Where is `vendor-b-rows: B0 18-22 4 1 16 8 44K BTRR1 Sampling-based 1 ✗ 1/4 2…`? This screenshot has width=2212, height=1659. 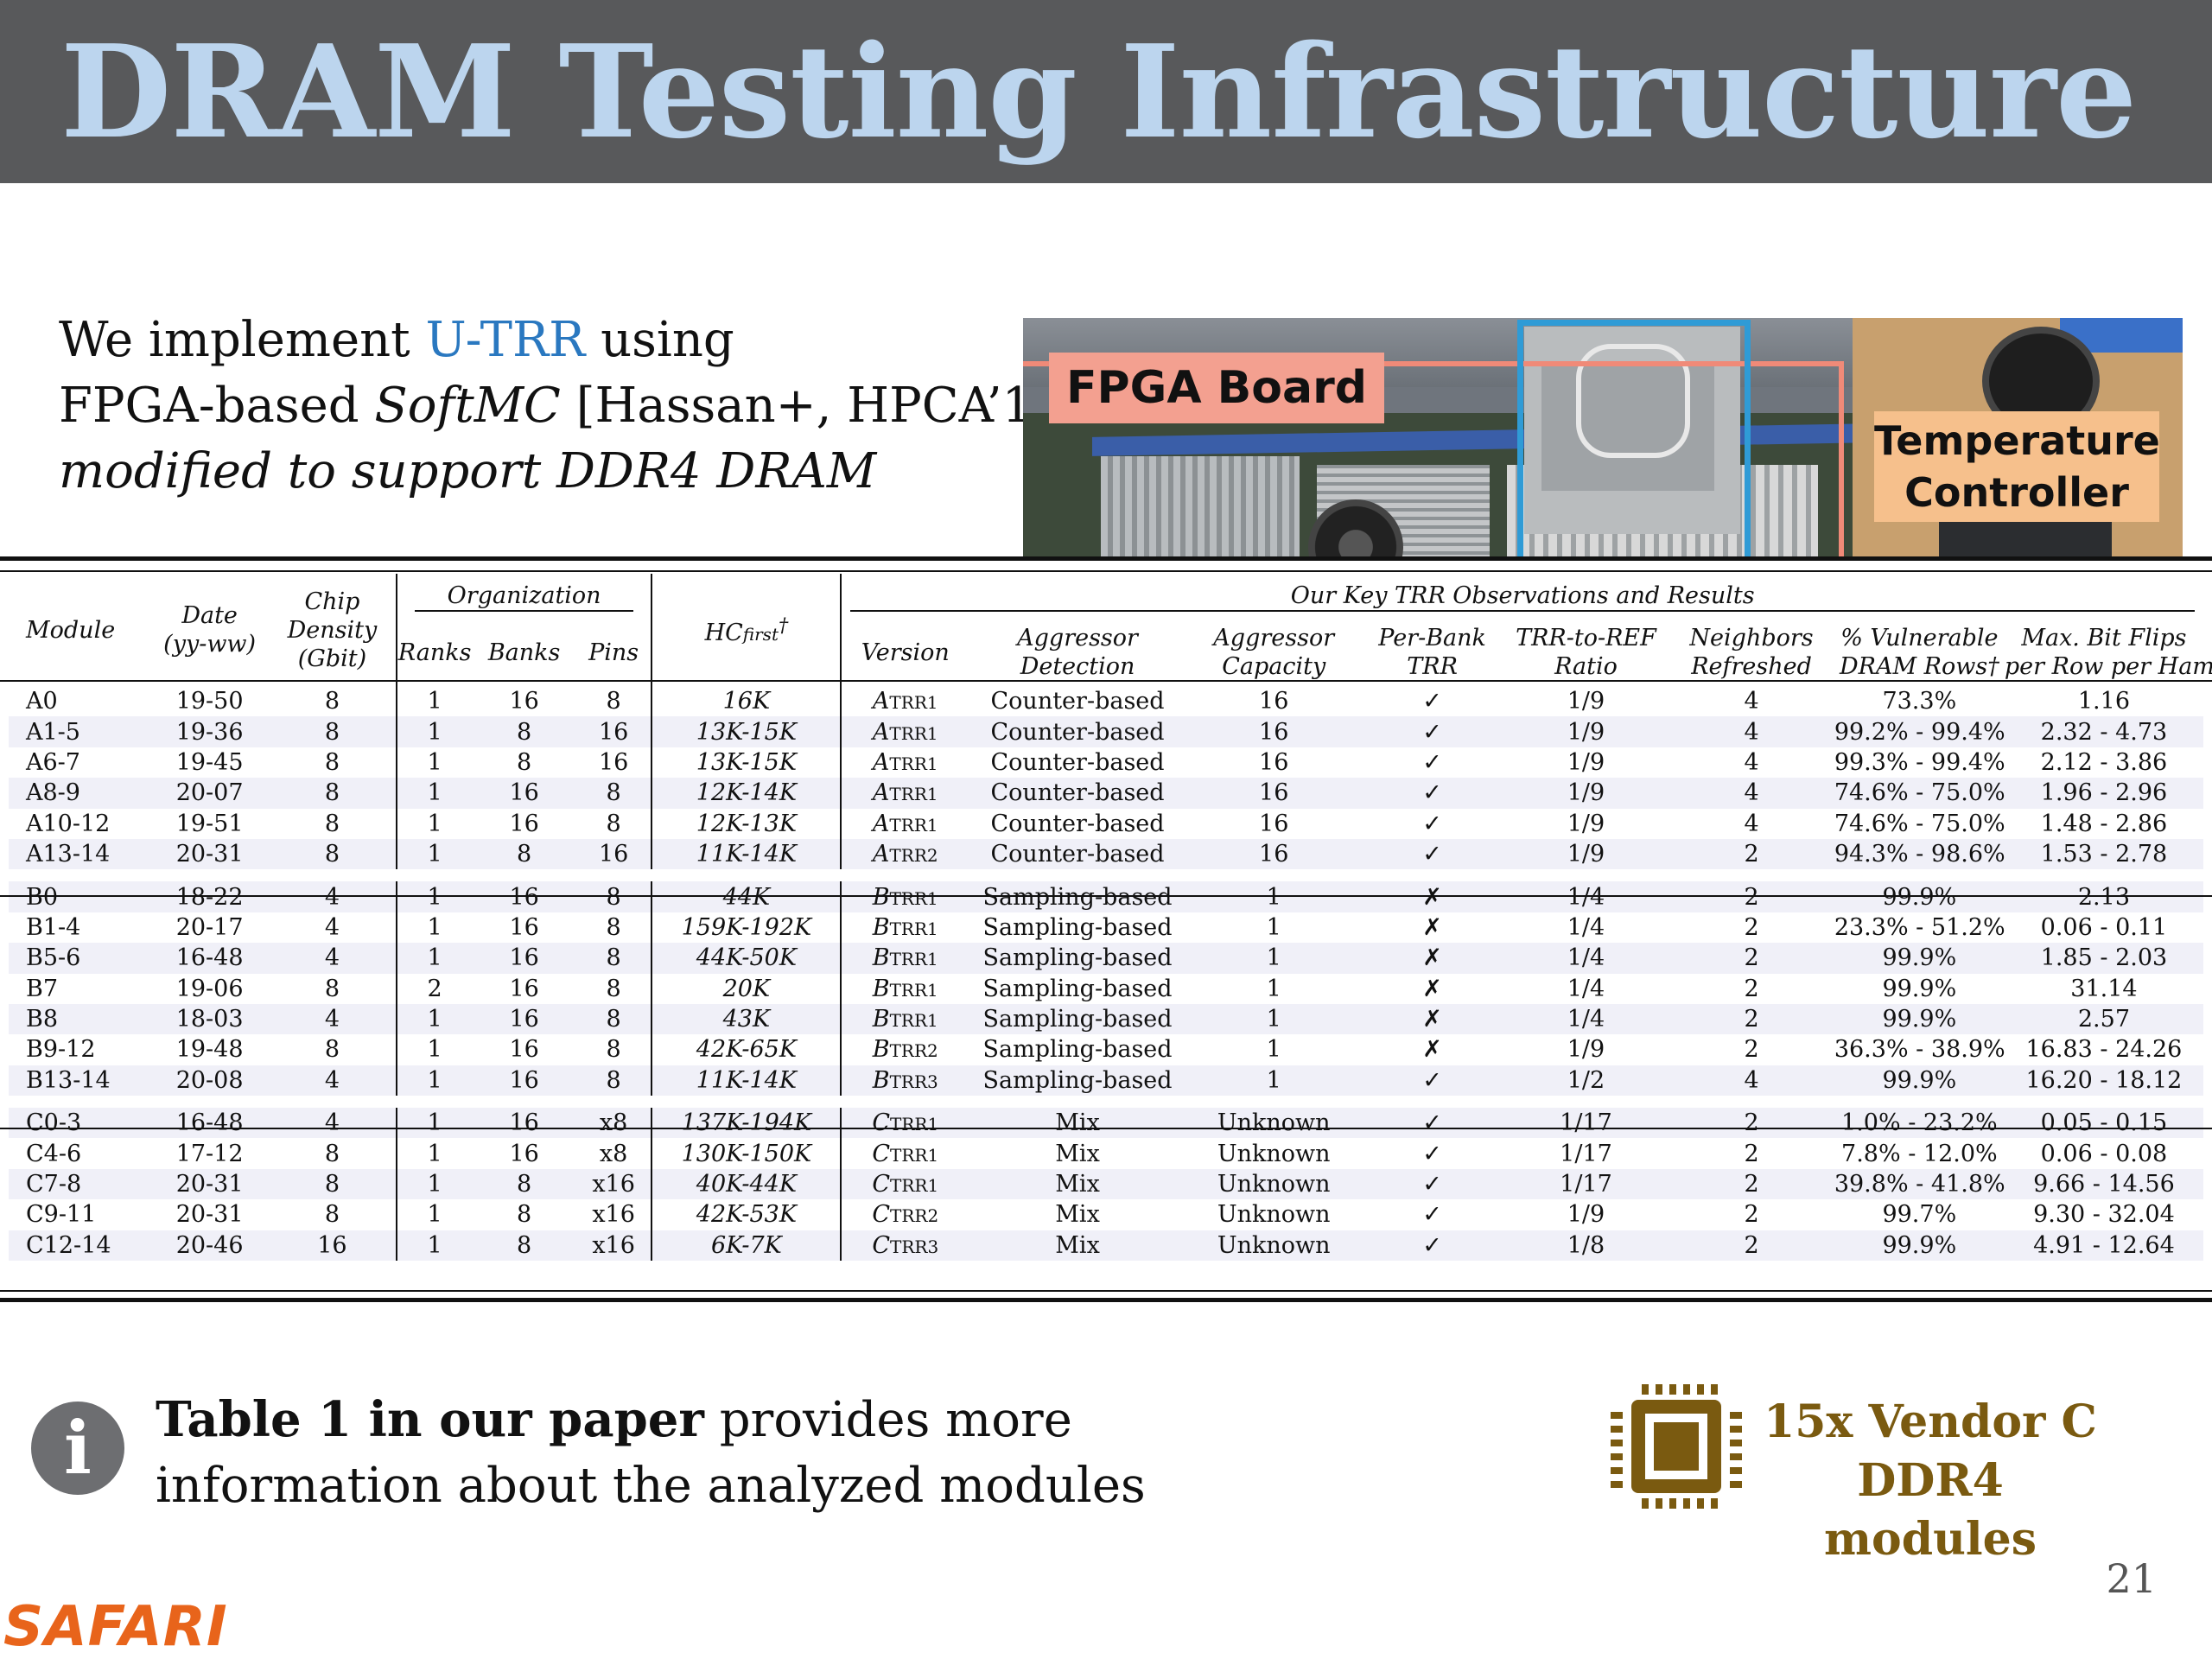
vendor-b-rows: B0 18-22 4 1 16 8 44K BTRR1 Sampling-based 1 ✗ 1/4 2… is located at coordinates (1106, 982).